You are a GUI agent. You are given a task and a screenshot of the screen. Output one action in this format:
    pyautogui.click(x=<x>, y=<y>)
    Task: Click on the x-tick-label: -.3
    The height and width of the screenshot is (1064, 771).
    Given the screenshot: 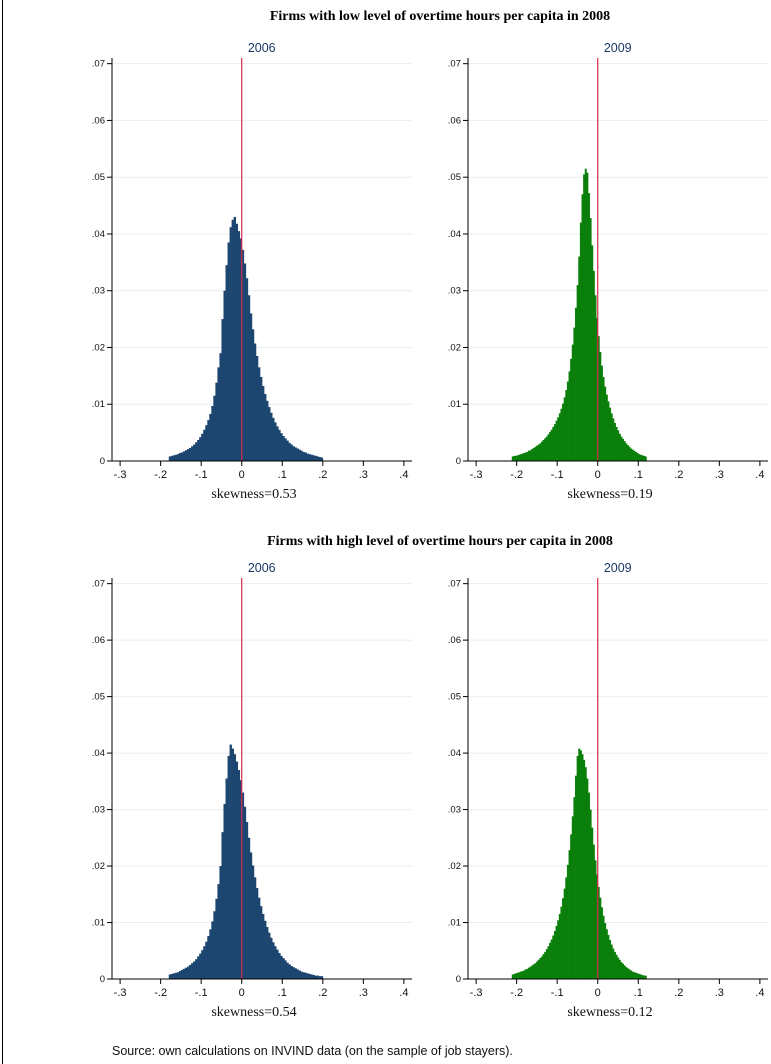 What is the action you would take?
    pyautogui.click(x=120, y=475)
    